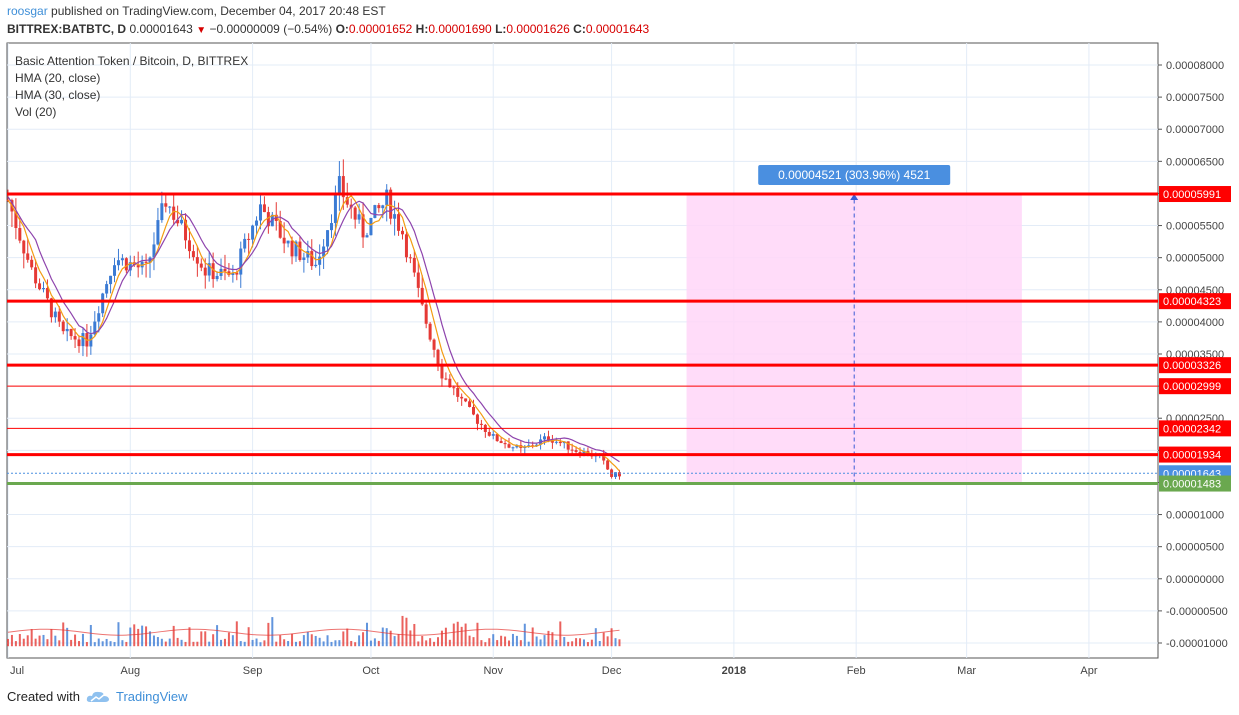 The image size is (1239, 715). Describe the element at coordinates (422, 29) in the screenshot. I see `high-label: H:` at that location.